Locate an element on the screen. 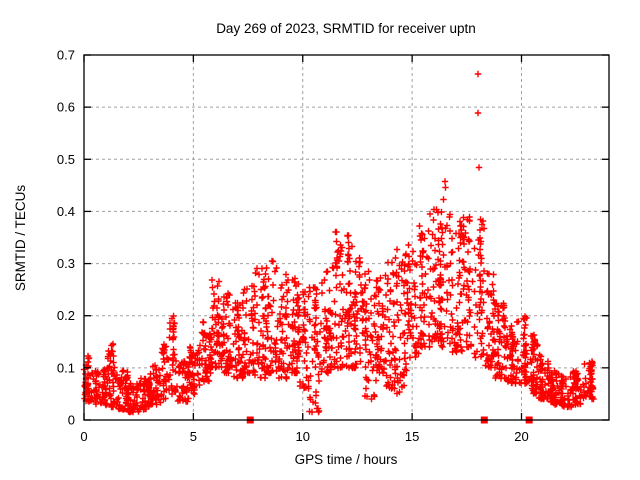 The image size is (640, 480). y-axis-label: SRMTID / TECUs is located at coordinates (20, 238).